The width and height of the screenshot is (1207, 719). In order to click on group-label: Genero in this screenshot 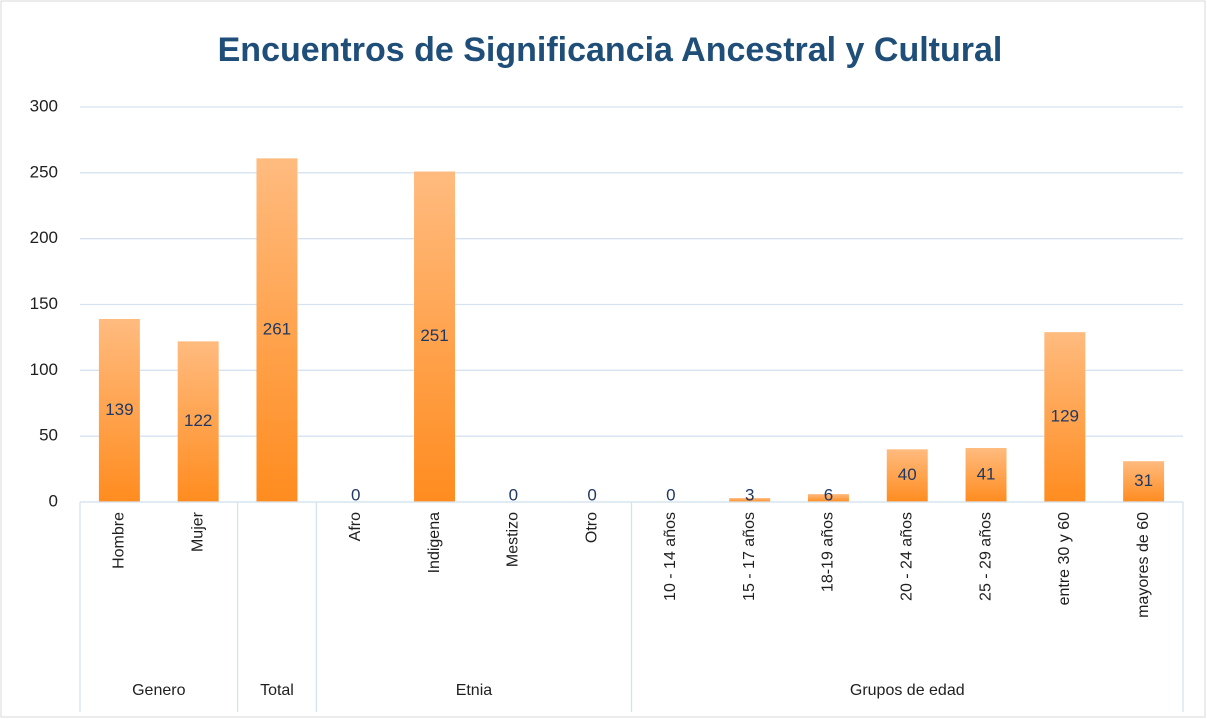, I will do `click(158, 690)`.